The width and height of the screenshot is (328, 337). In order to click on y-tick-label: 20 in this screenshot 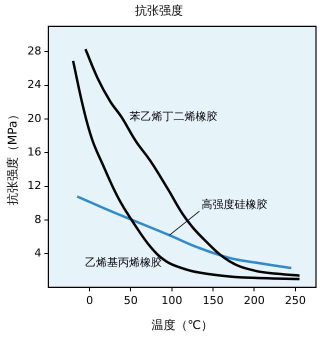, I will do `click(34, 118)`.